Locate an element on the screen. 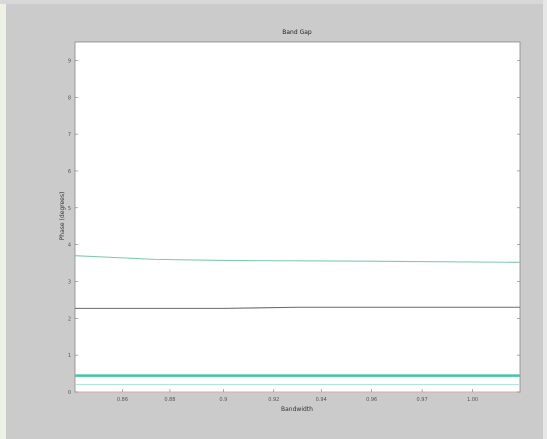  x-axis-label: Bandwidth is located at coordinates (297, 409).